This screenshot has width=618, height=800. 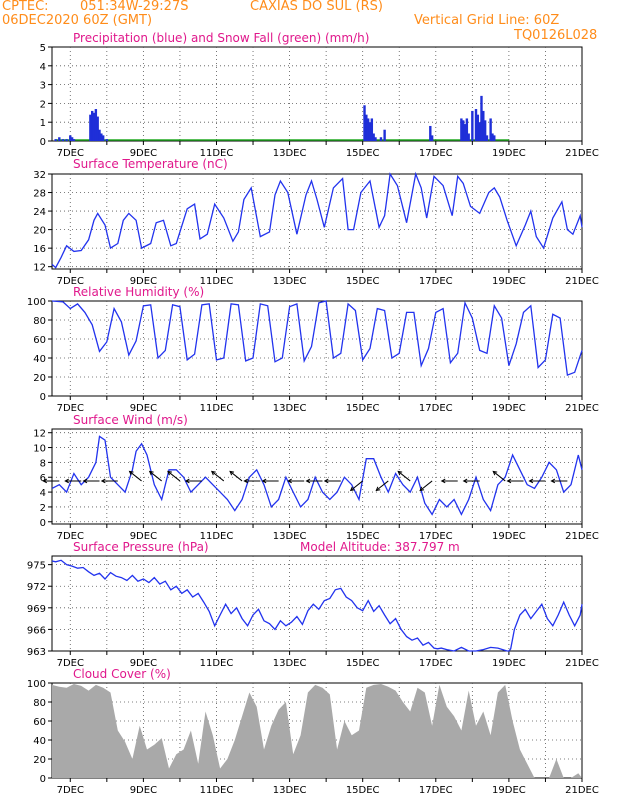 I want to click on panel-2-xtick-label: 7DEC, so click(x=70, y=408).